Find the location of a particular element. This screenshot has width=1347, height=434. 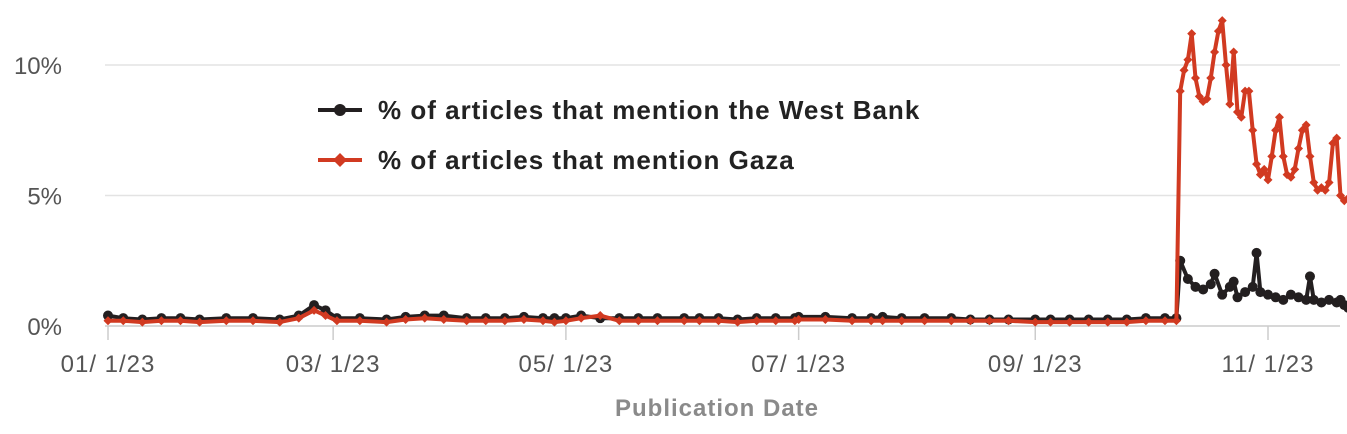

legend-item-gaza: % of articles that mention Gaza is located at coordinates (556, 160).